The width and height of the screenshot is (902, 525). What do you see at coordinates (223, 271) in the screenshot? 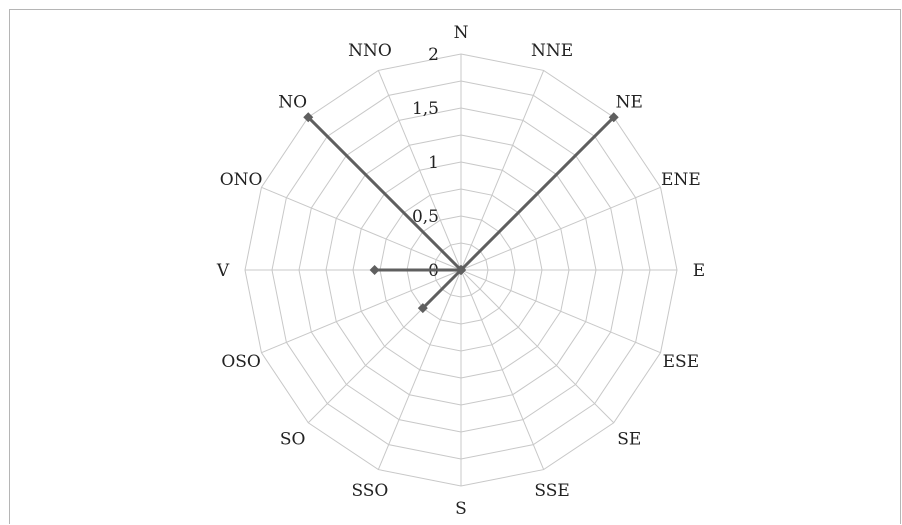
I see `direction-label-v: V` at bounding box center [223, 271].